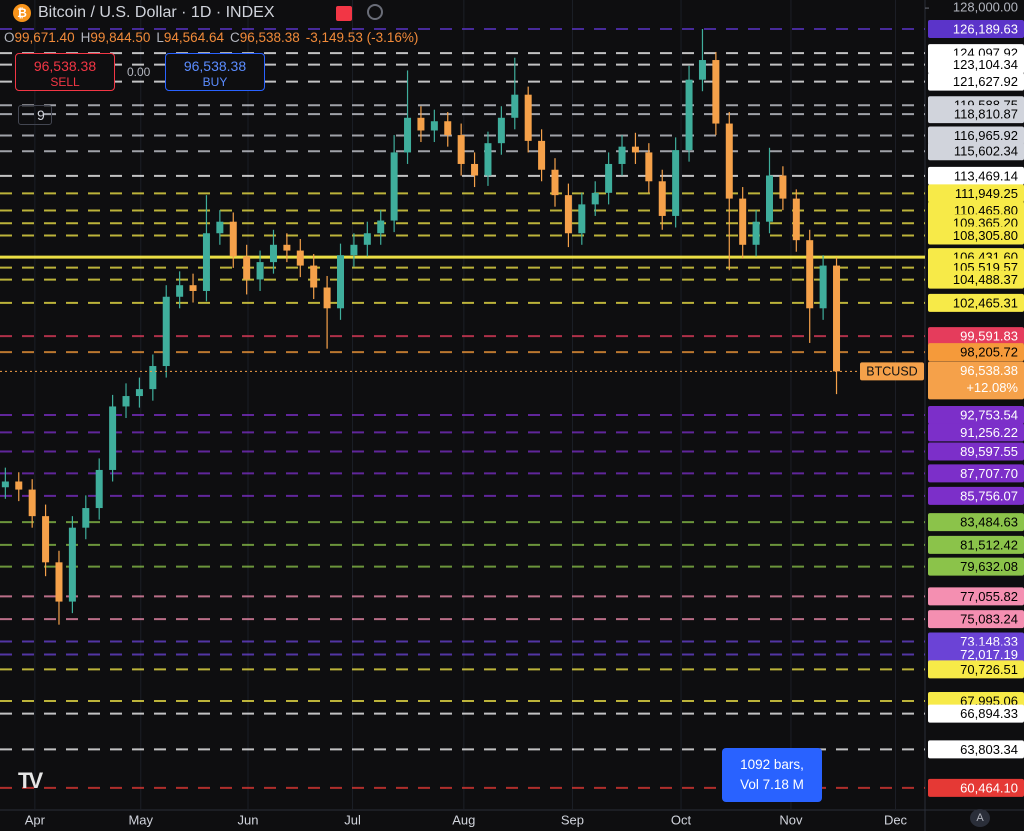  I want to click on x-tick-label: Nov, so click(791, 819).